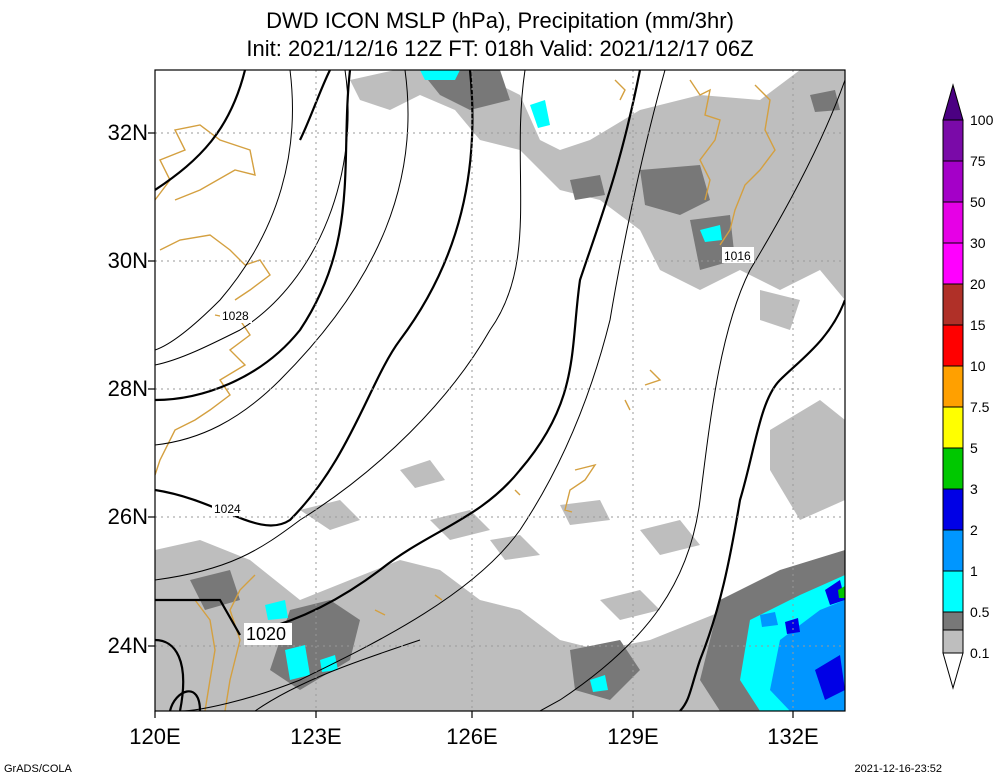  What do you see at coordinates (633, 736) in the screenshot?
I see `lon-label: 129E` at bounding box center [633, 736].